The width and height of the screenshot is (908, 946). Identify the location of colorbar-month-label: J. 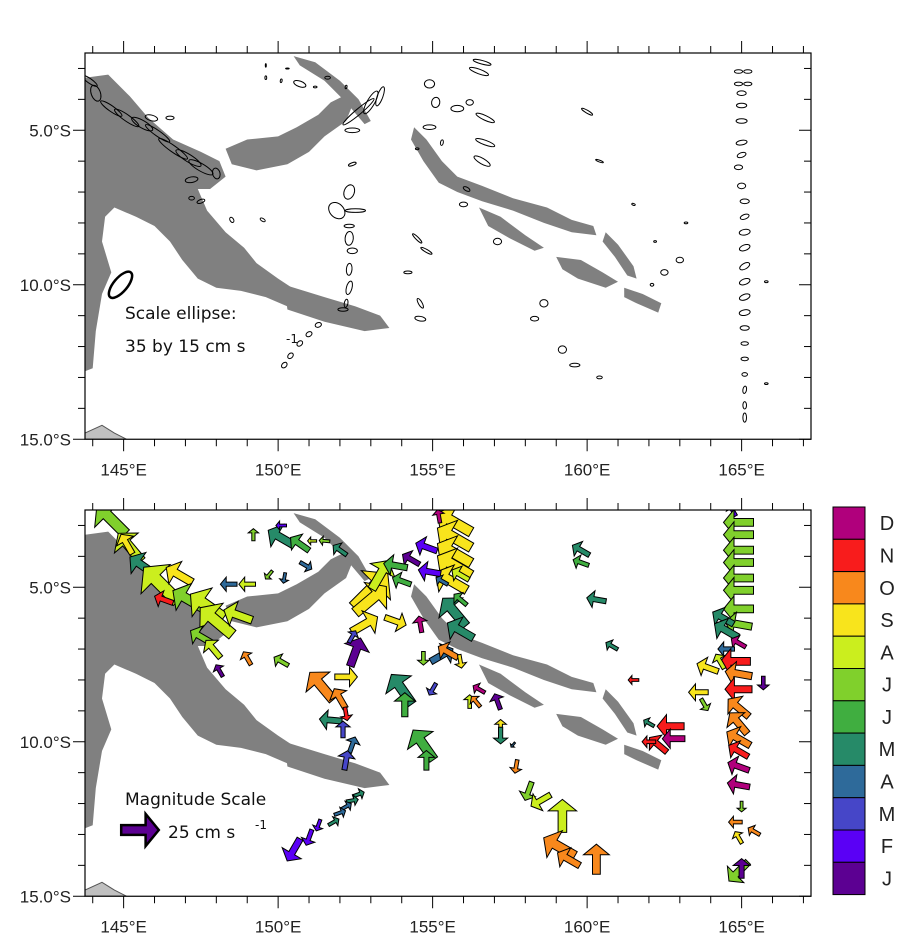
(887, 686).